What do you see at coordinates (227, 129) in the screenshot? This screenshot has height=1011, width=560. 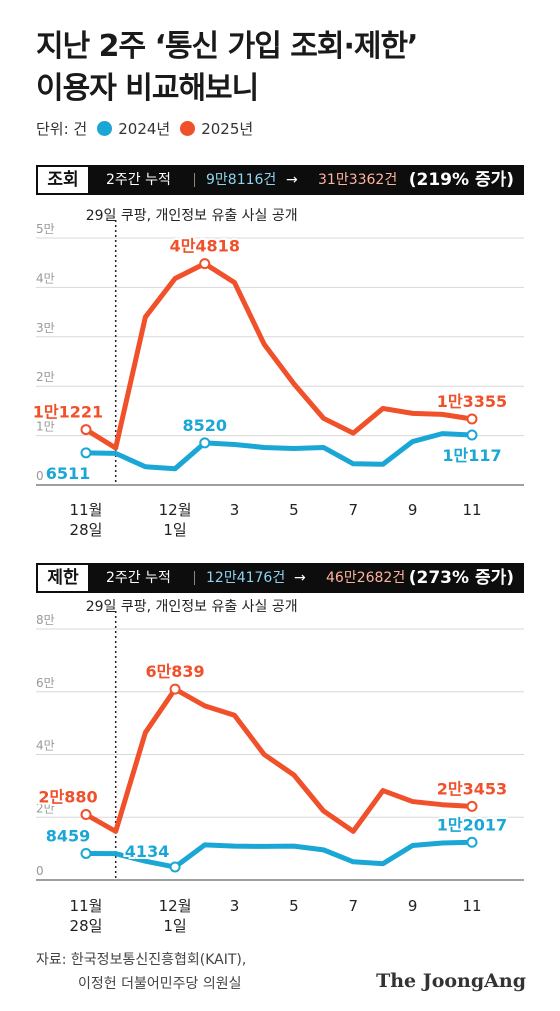 I see `legend-2025-label: 2025년` at bounding box center [227, 129].